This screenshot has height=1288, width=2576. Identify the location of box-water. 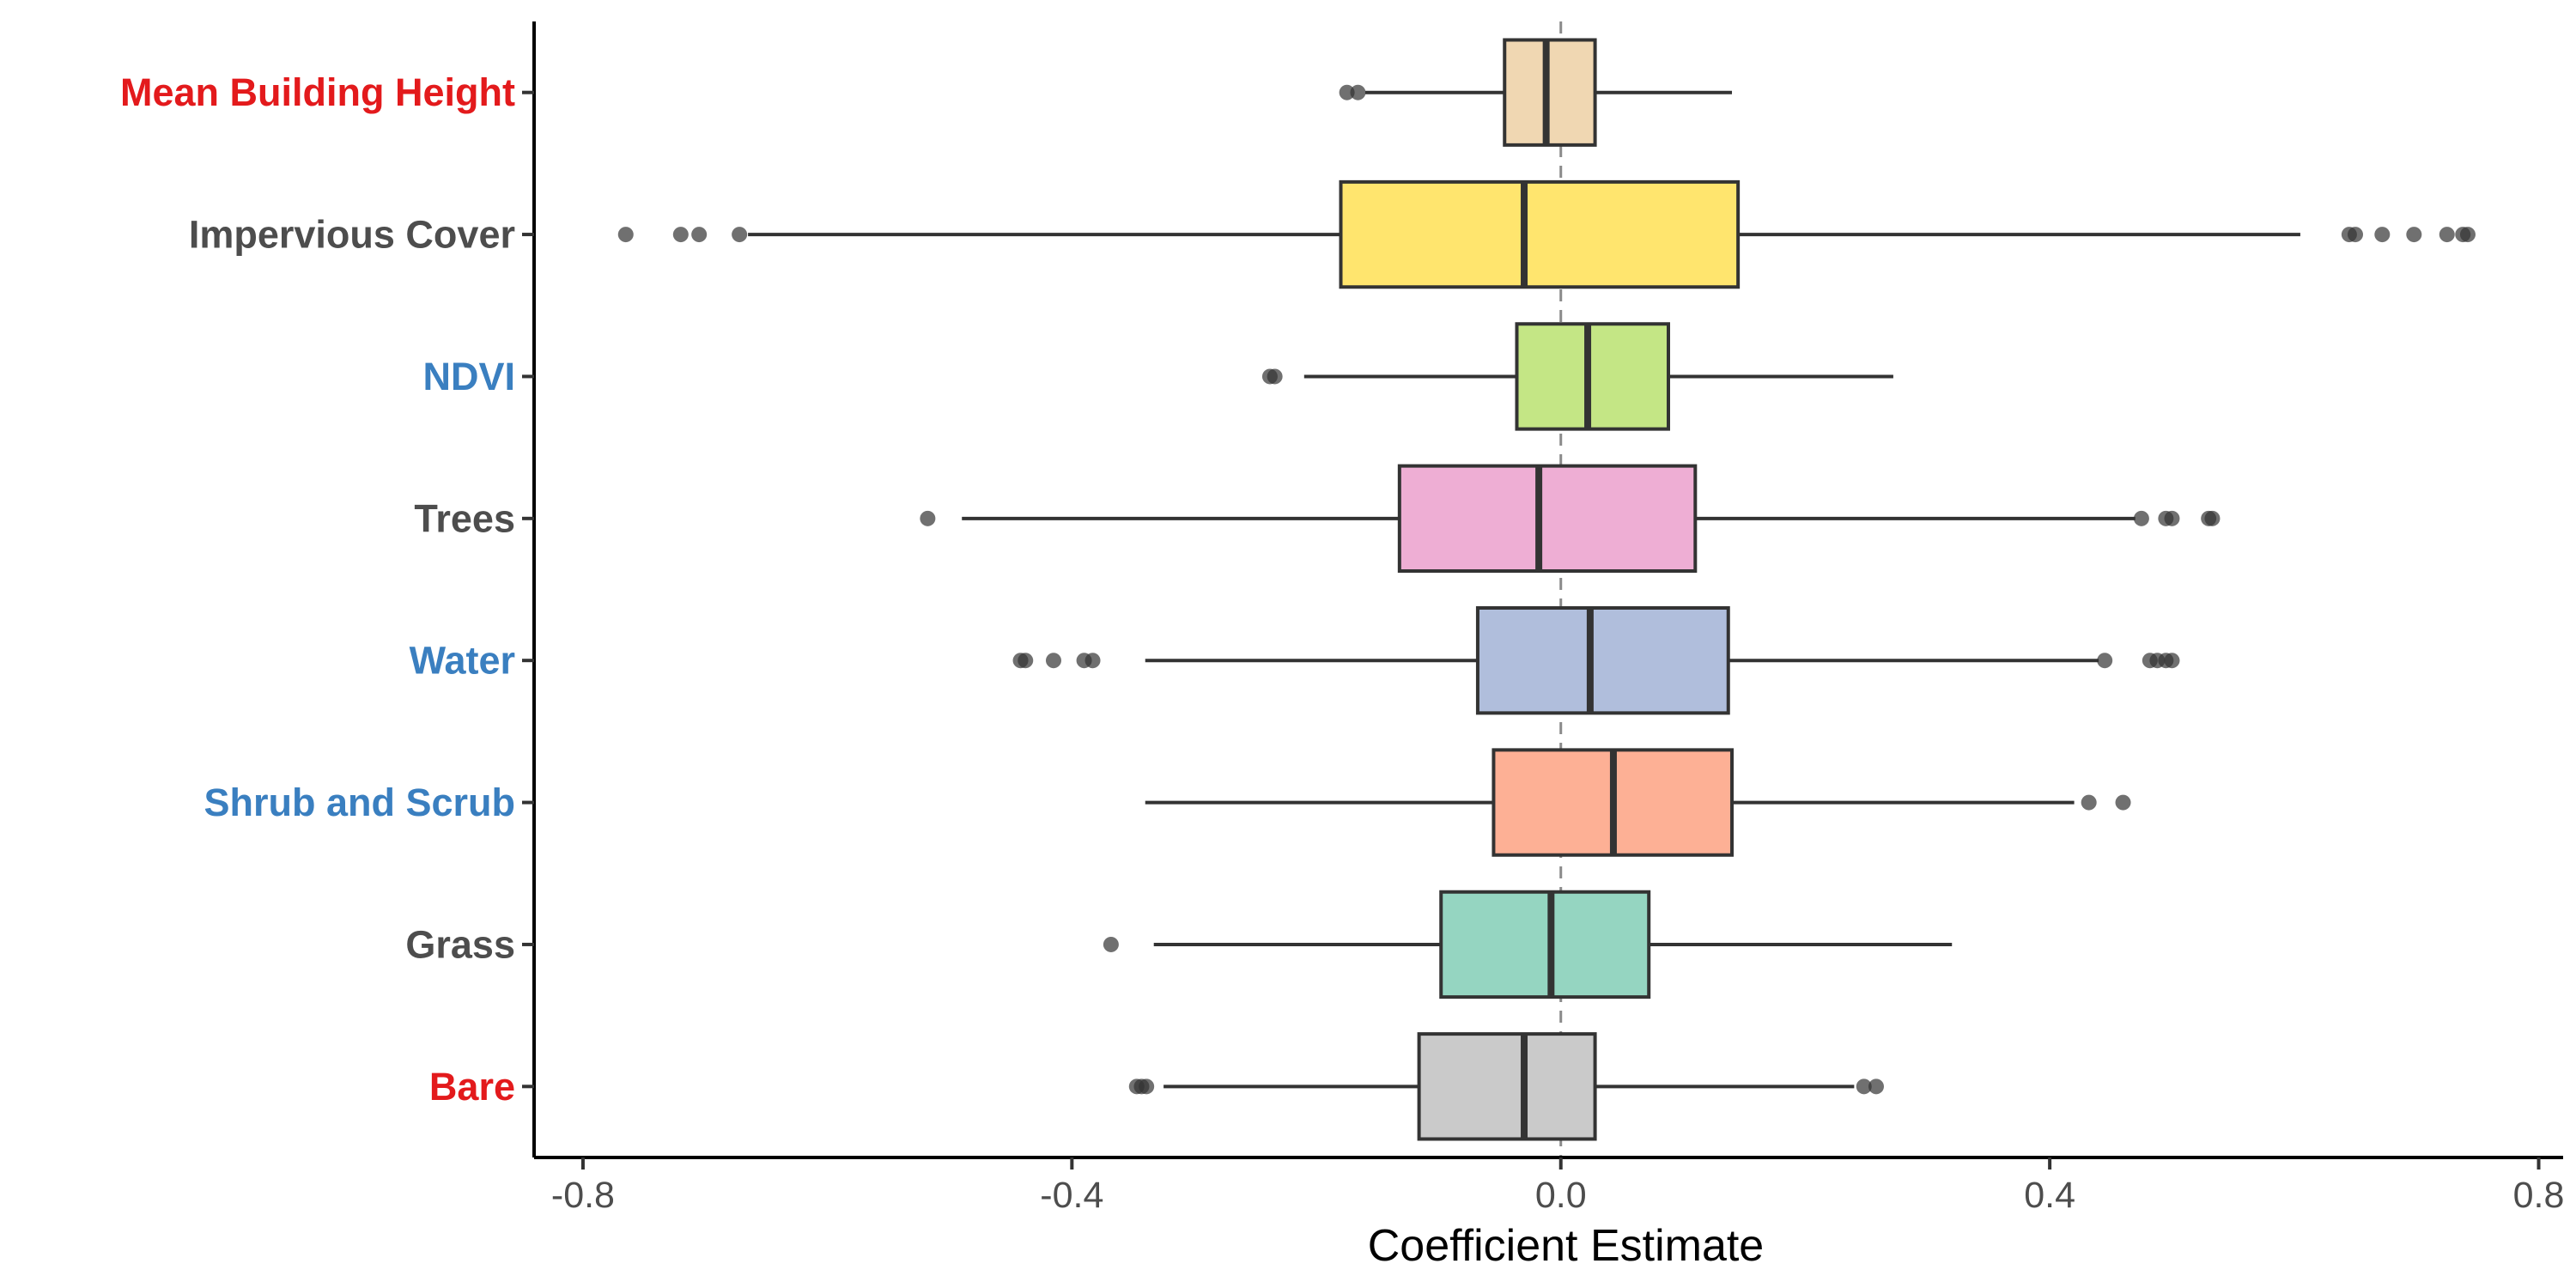
(1596, 660).